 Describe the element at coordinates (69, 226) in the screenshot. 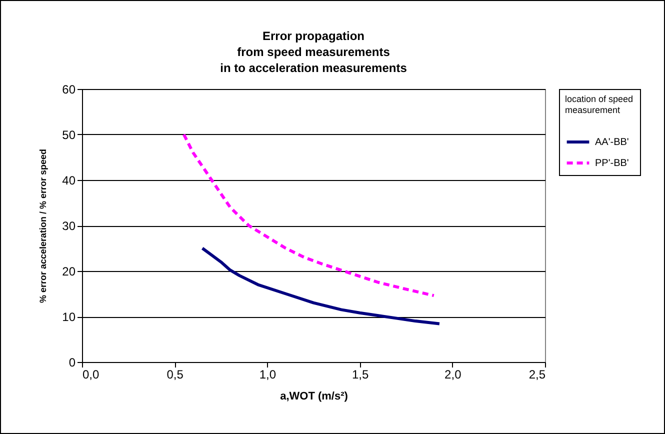

I see `y-tick-label: 30` at that location.